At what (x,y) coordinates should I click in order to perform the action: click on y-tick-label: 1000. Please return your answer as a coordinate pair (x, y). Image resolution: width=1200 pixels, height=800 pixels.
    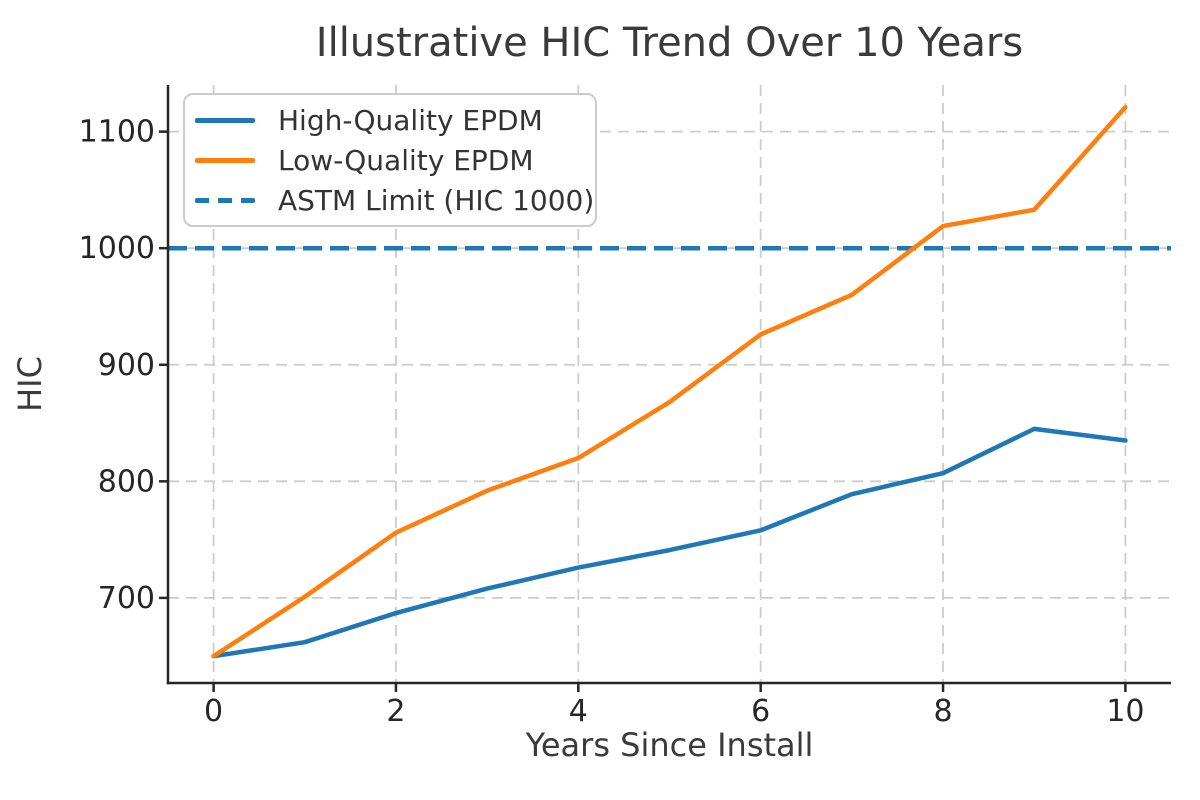
    Looking at the image, I should click on (117, 248).